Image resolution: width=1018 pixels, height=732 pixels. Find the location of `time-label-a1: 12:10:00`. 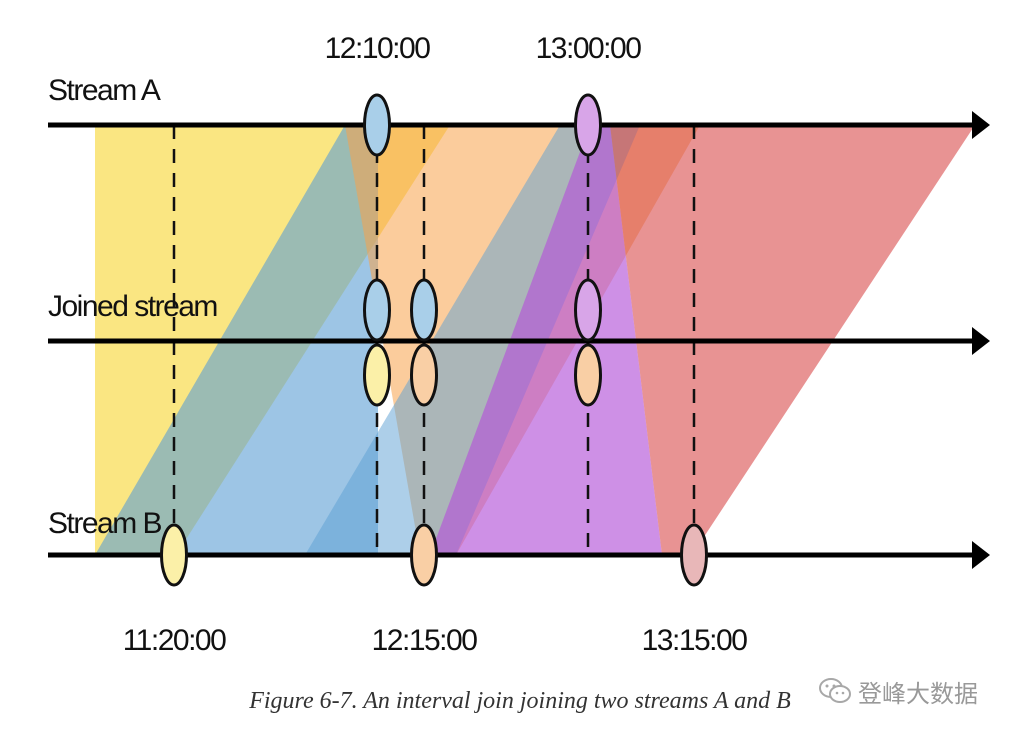

time-label-a1: 12:10:00 is located at coordinates (378, 48).